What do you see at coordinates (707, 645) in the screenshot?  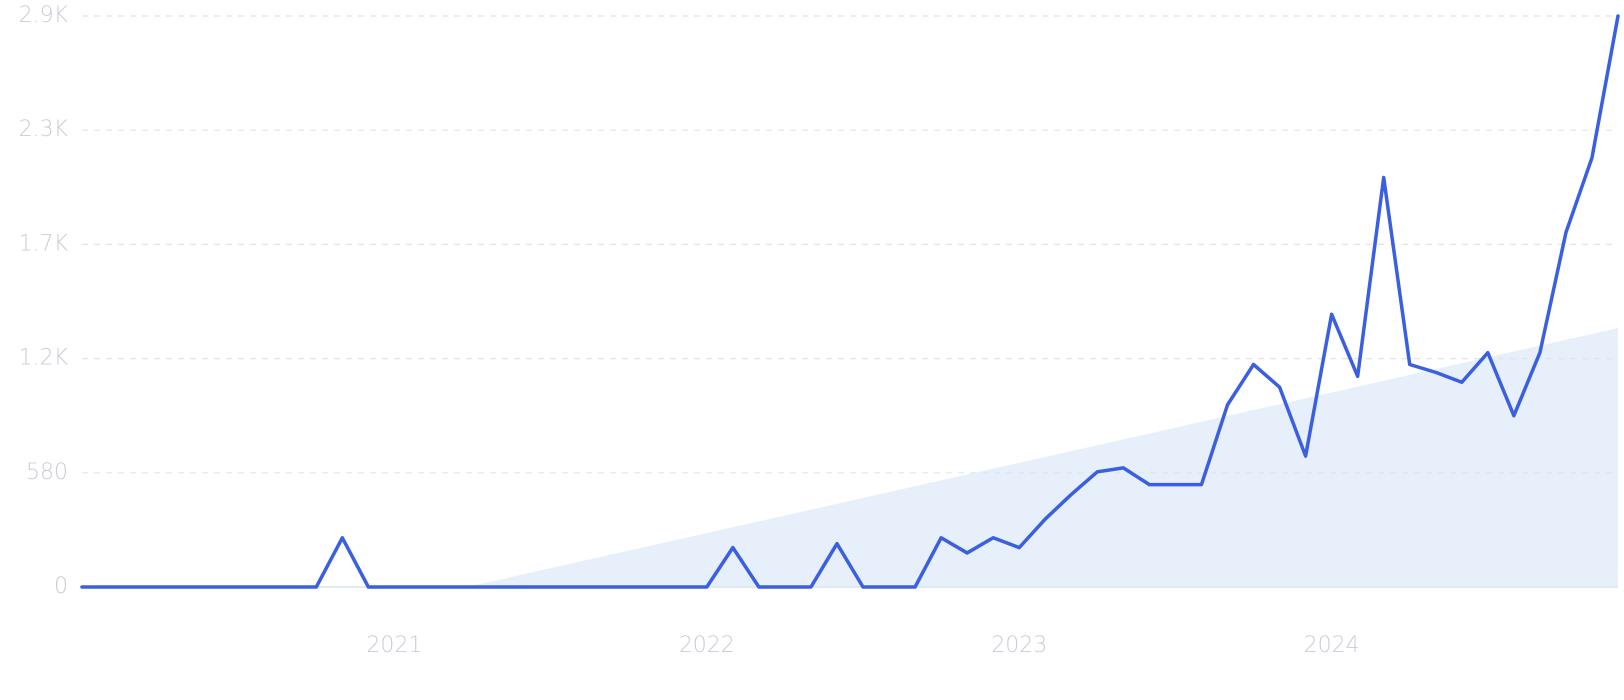 I see `x-tick-label: 2022` at bounding box center [707, 645].